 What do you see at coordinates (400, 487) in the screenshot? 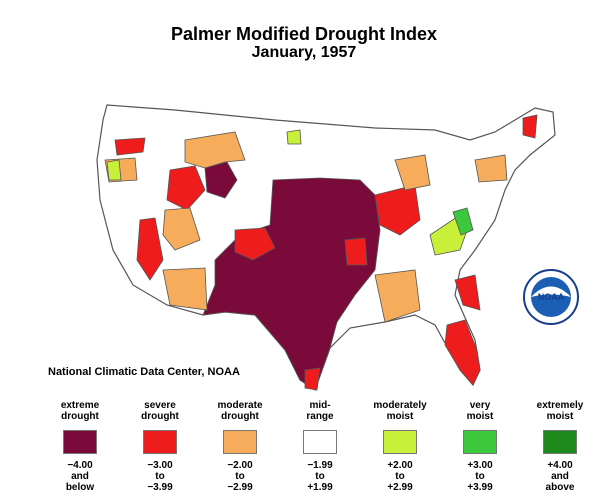
I see `legend-range: +2.99` at bounding box center [400, 487].